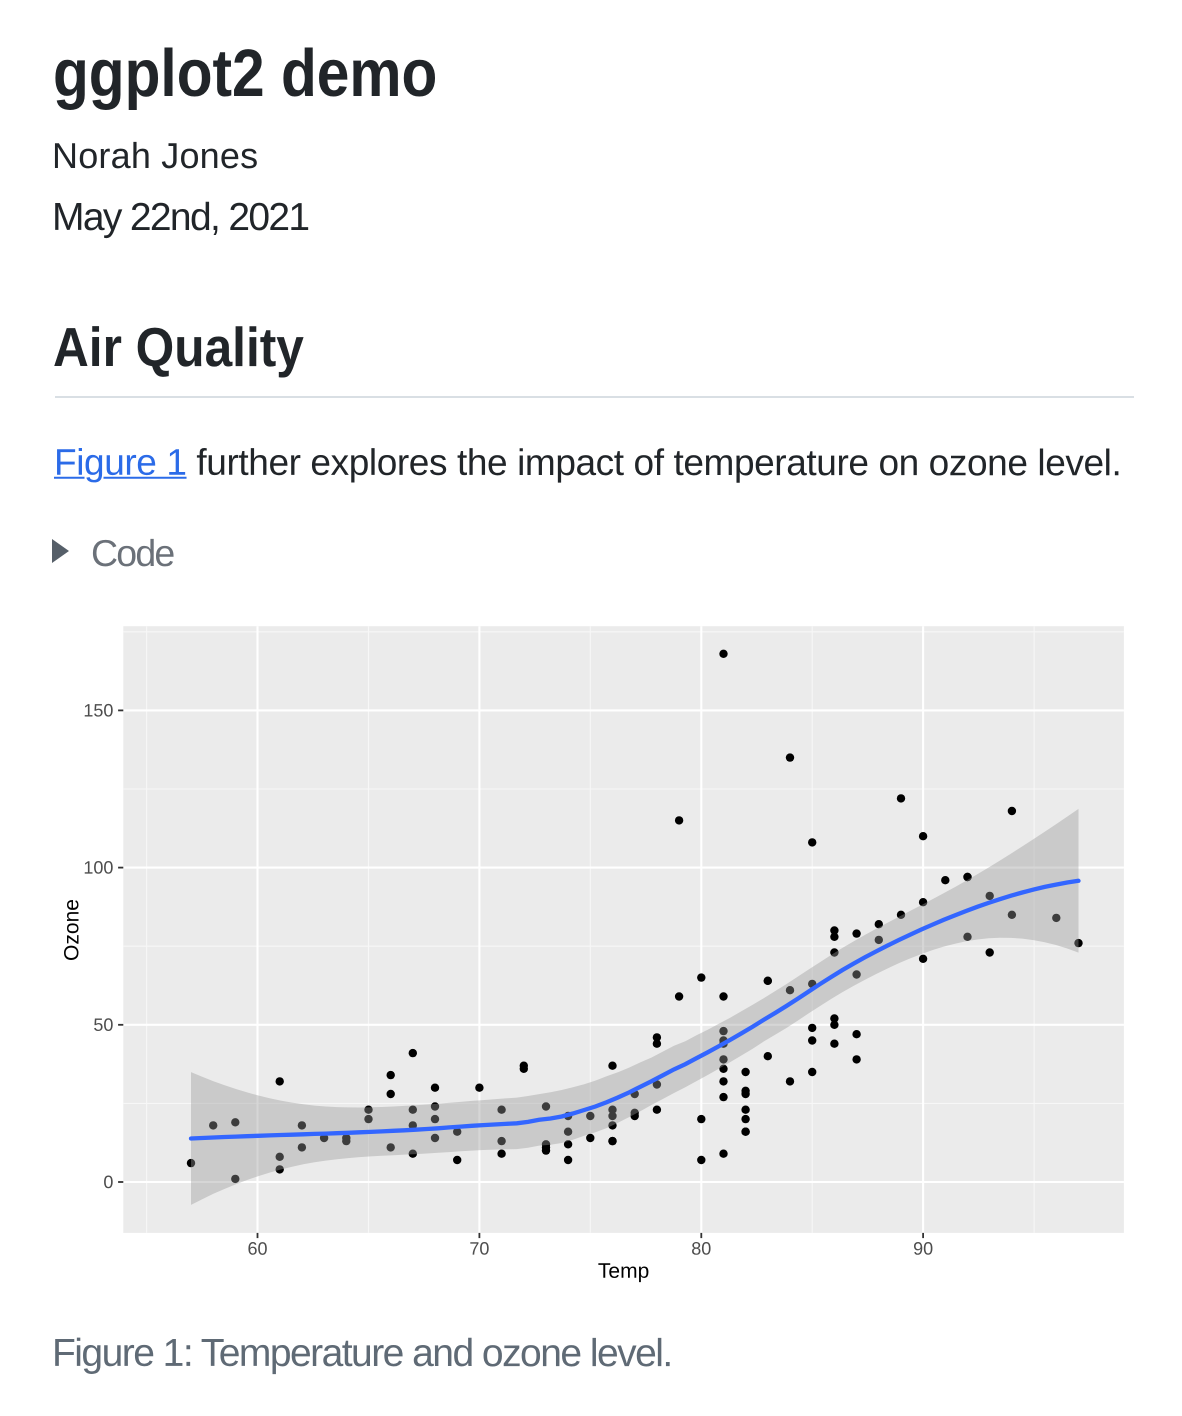 This screenshot has width=1182, height=1416. Describe the element at coordinates (479, 1249) in the screenshot. I see `svg-text: 70` at that location.